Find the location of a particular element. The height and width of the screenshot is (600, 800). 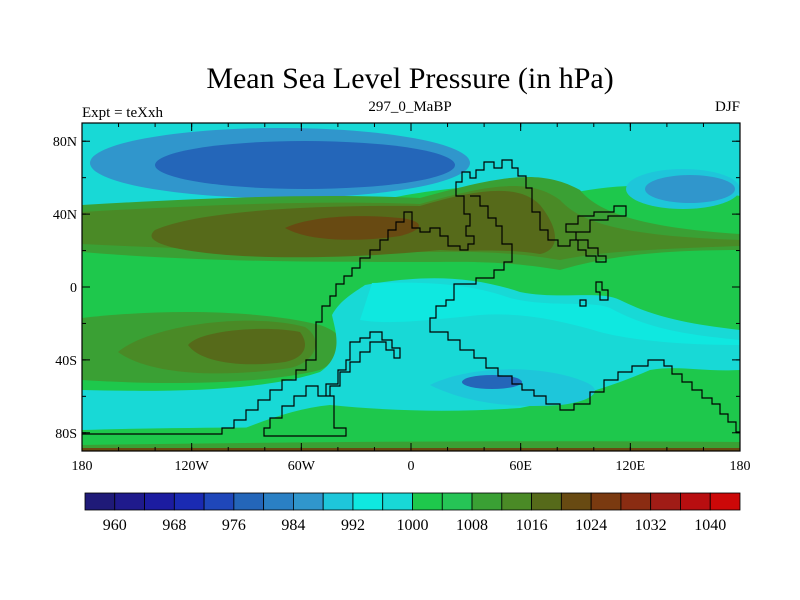

colorbar-label: 1008 is located at coordinates (472, 525).